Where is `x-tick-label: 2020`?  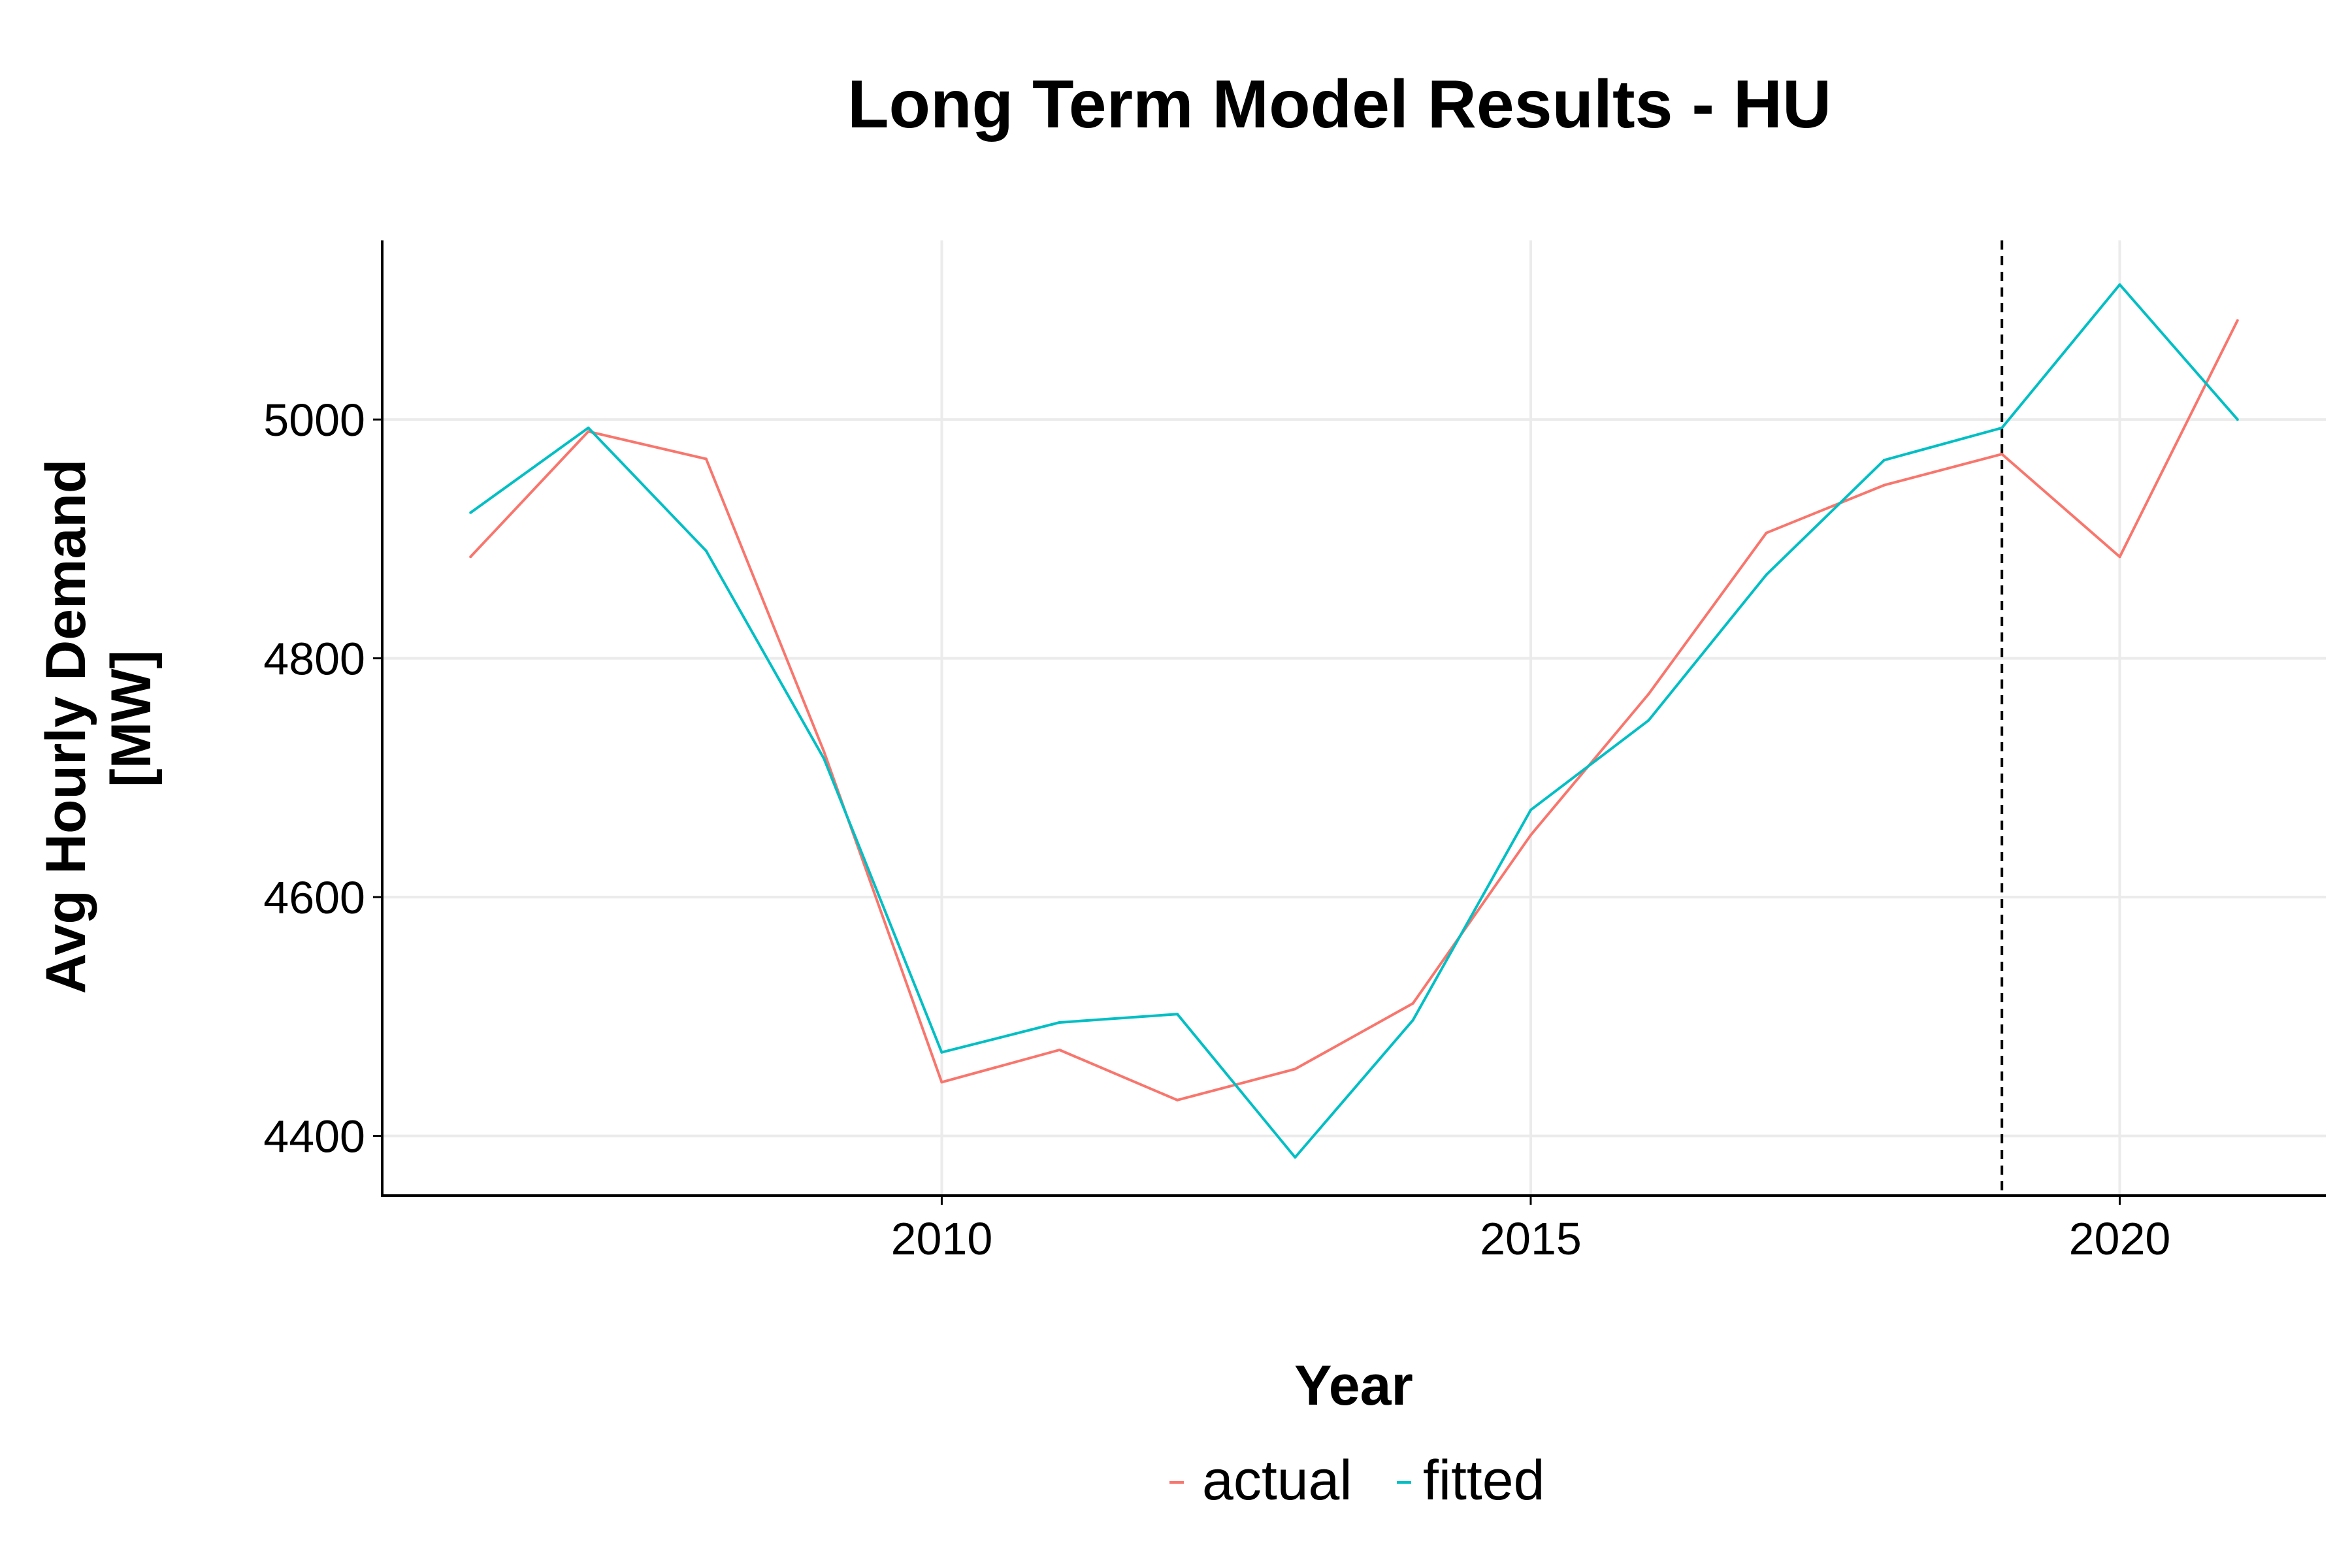
x-tick-label: 2020 is located at coordinates (2120, 1238).